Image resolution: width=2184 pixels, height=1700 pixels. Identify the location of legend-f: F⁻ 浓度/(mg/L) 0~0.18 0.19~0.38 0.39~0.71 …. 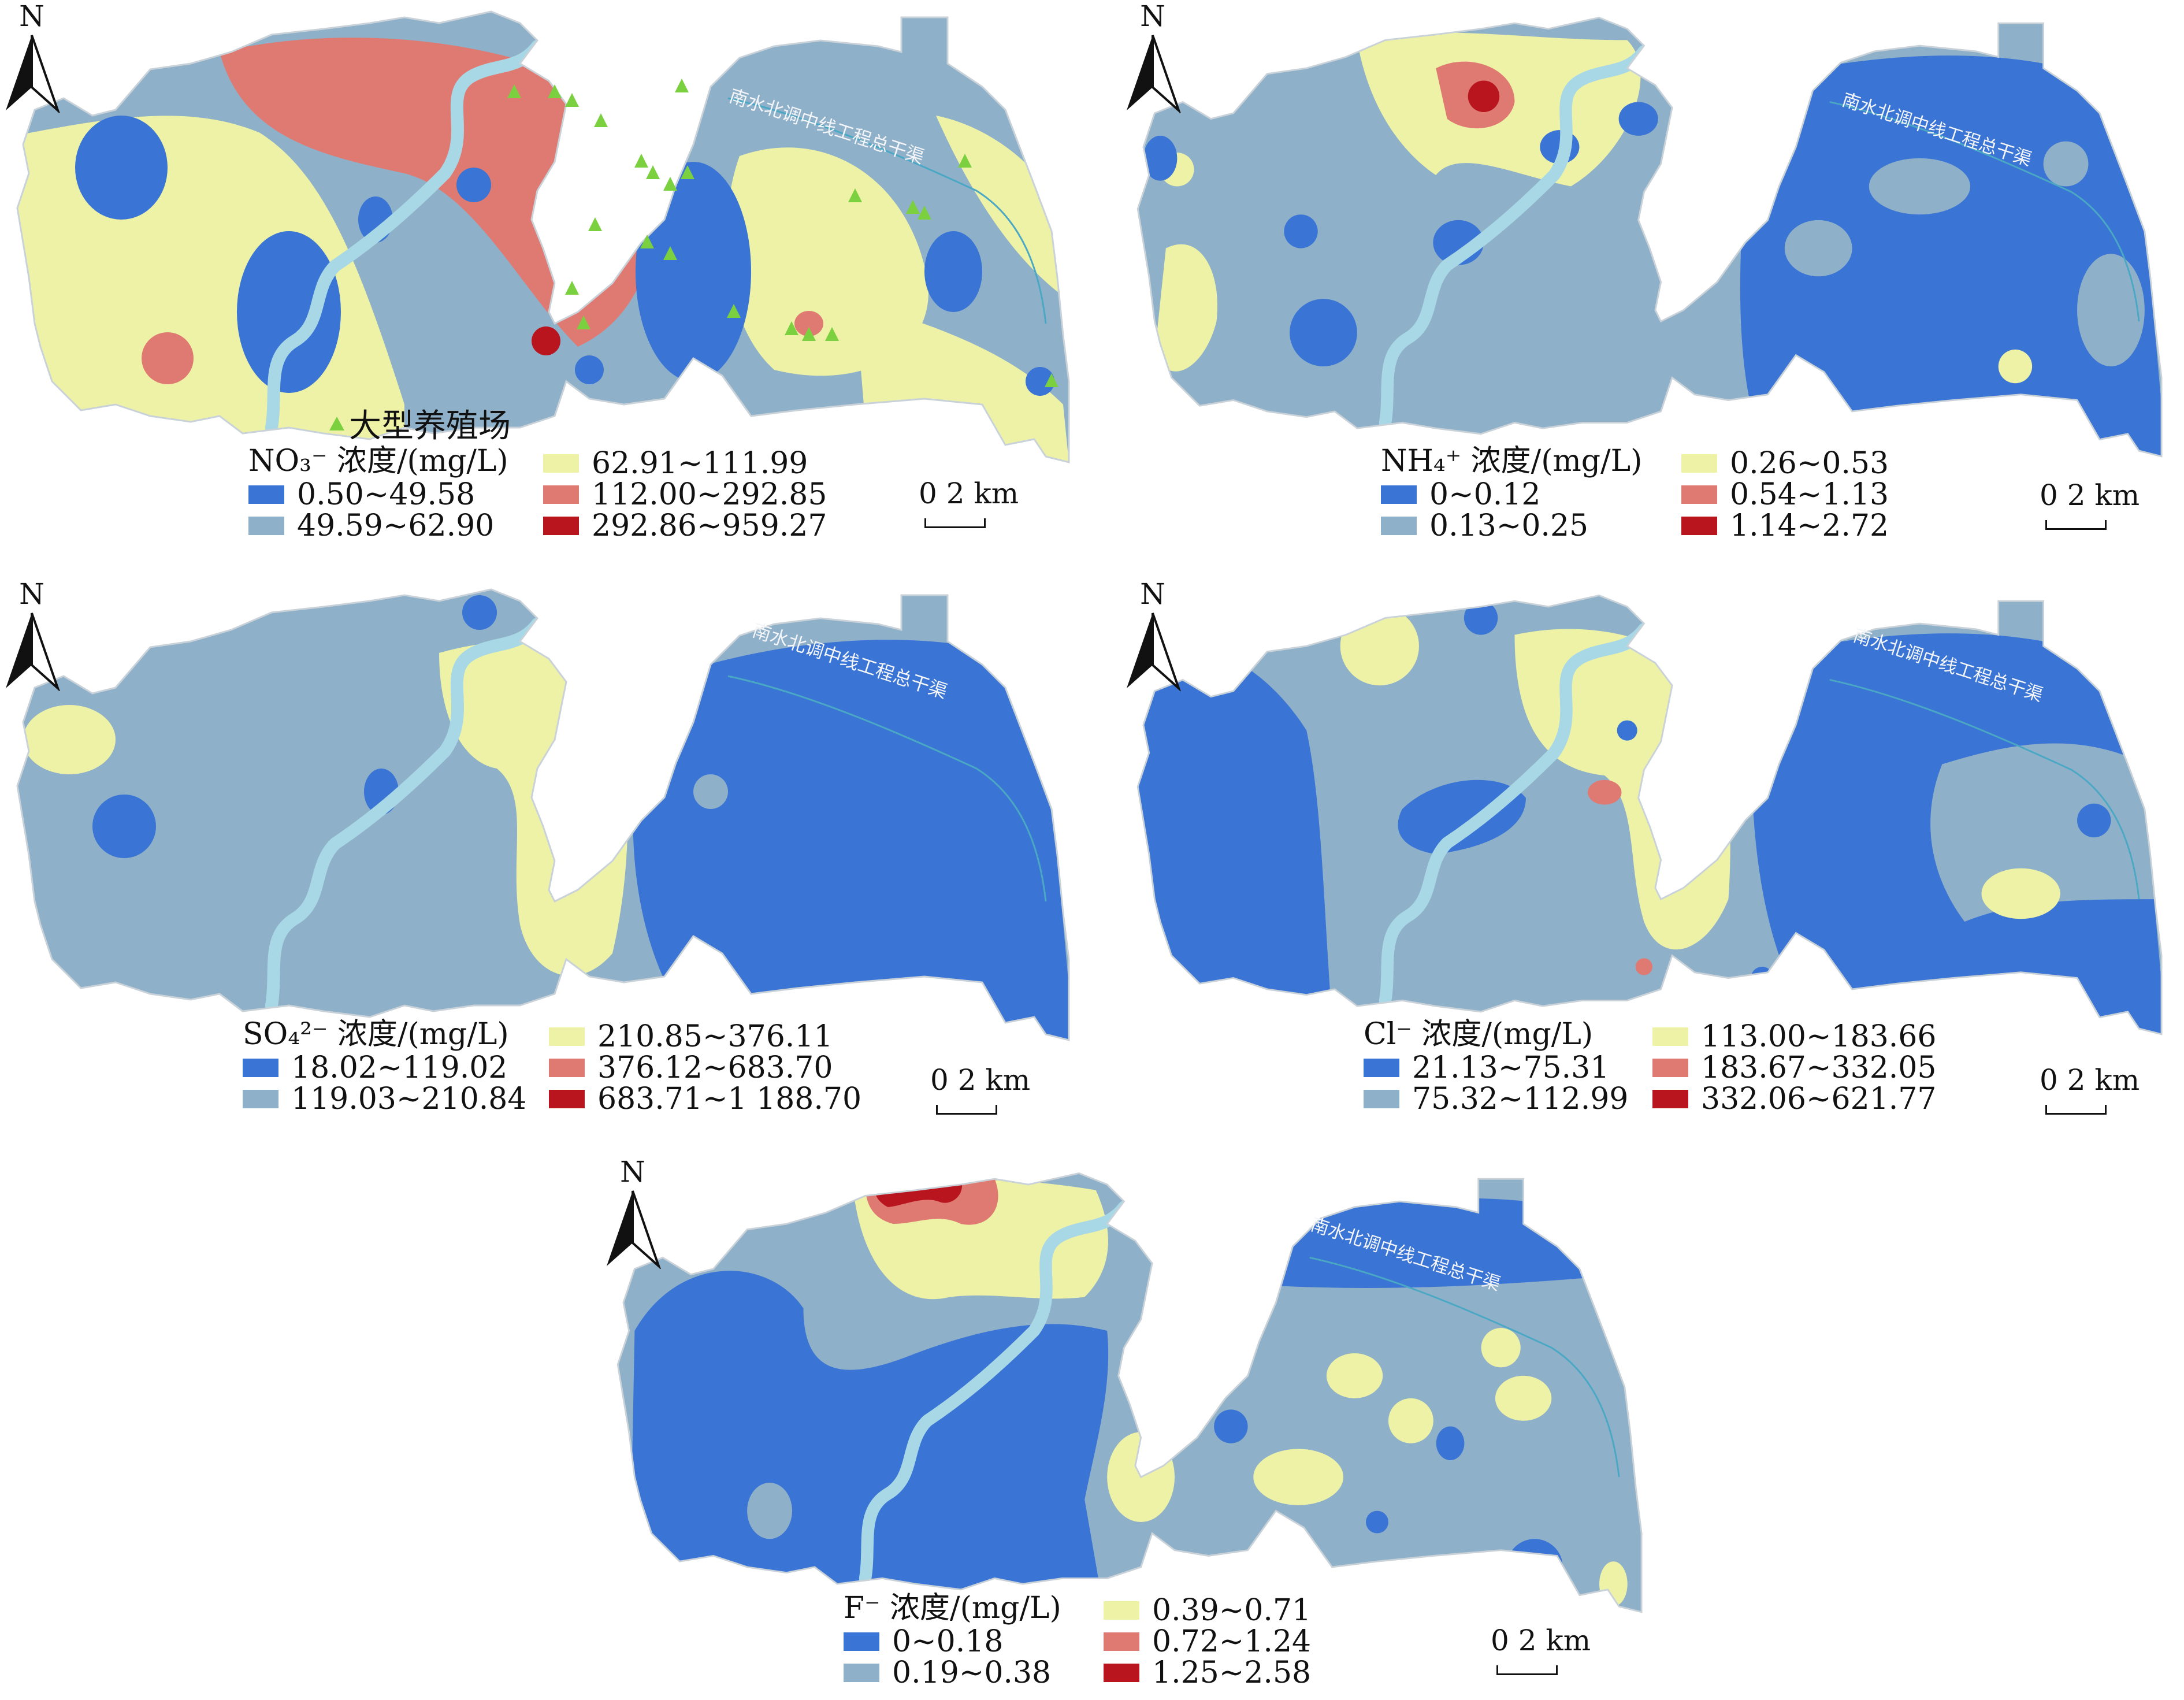
(1104, 1644).